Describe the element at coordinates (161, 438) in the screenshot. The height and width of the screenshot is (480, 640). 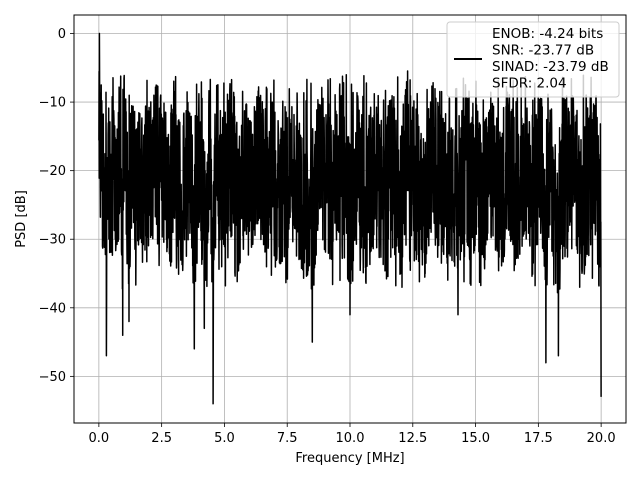
I see `x-tick-label: 2.5` at that location.